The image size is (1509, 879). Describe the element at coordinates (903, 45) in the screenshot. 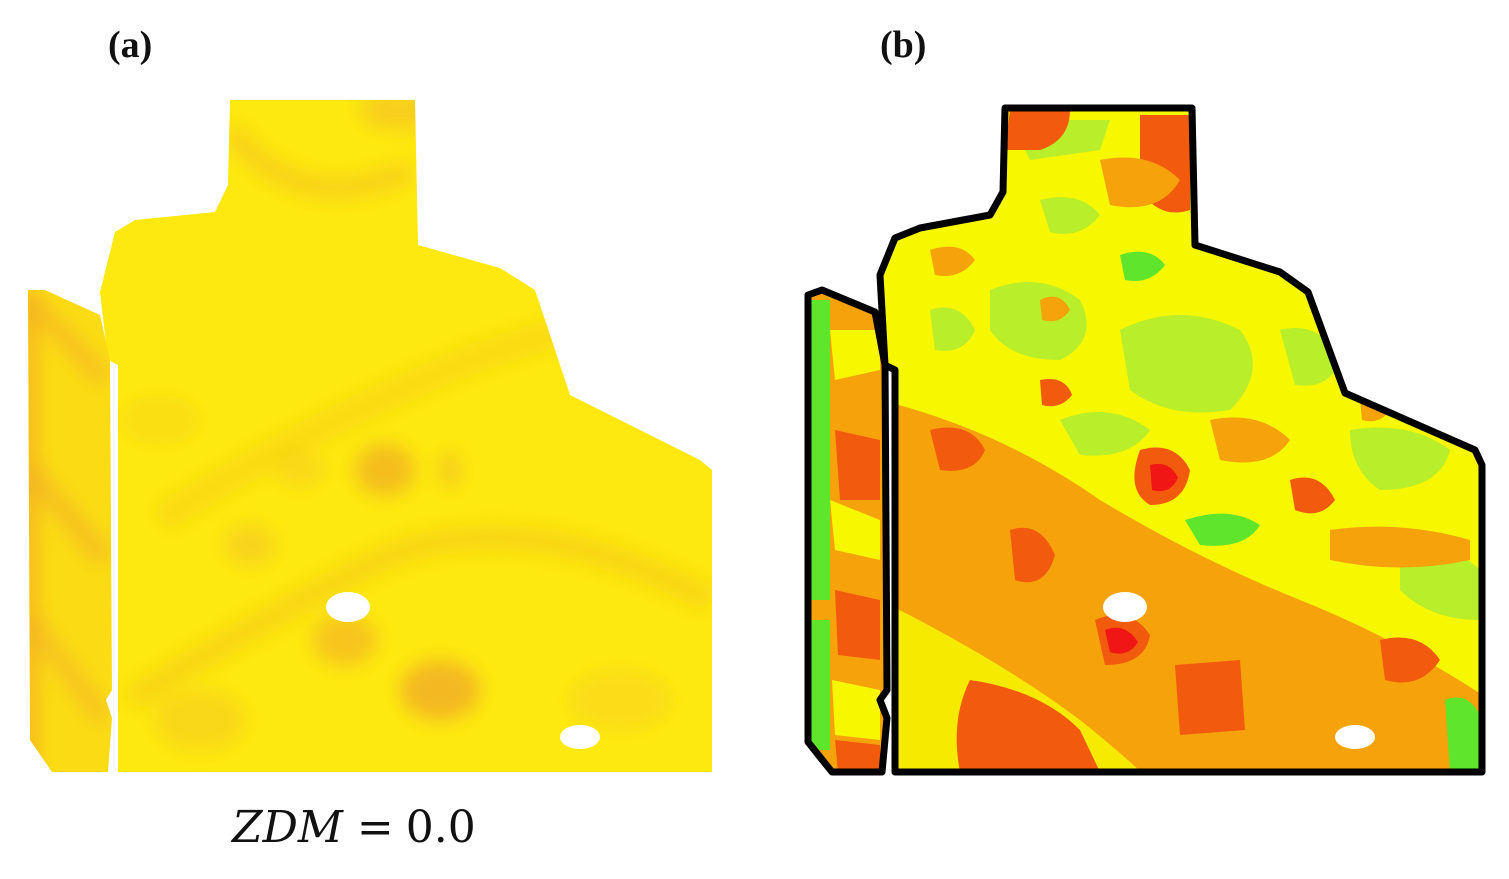

I see `panel-b-label: (b)` at that location.